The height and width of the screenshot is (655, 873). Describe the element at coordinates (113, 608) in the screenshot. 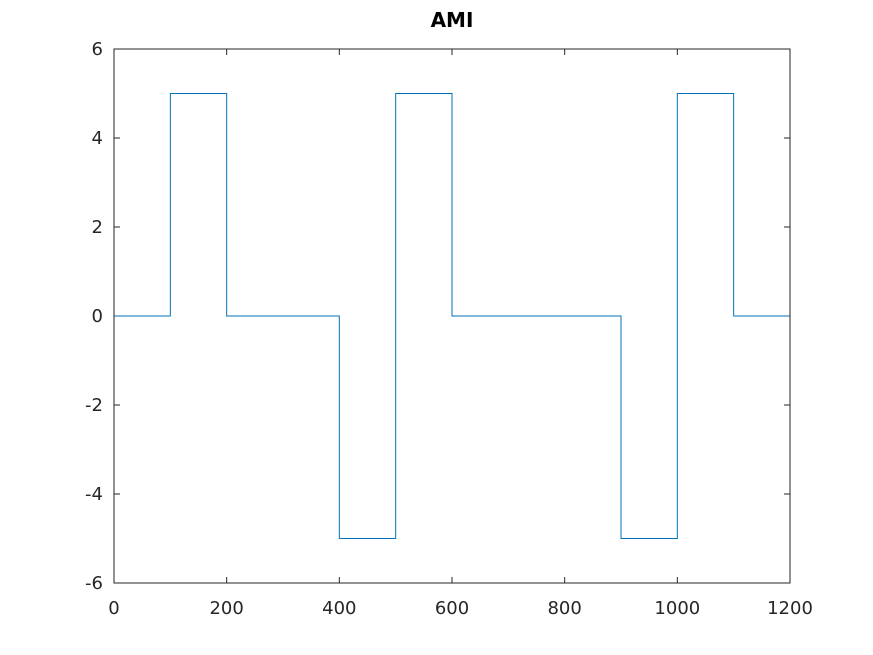

I see `x-tick-label: 0` at that location.